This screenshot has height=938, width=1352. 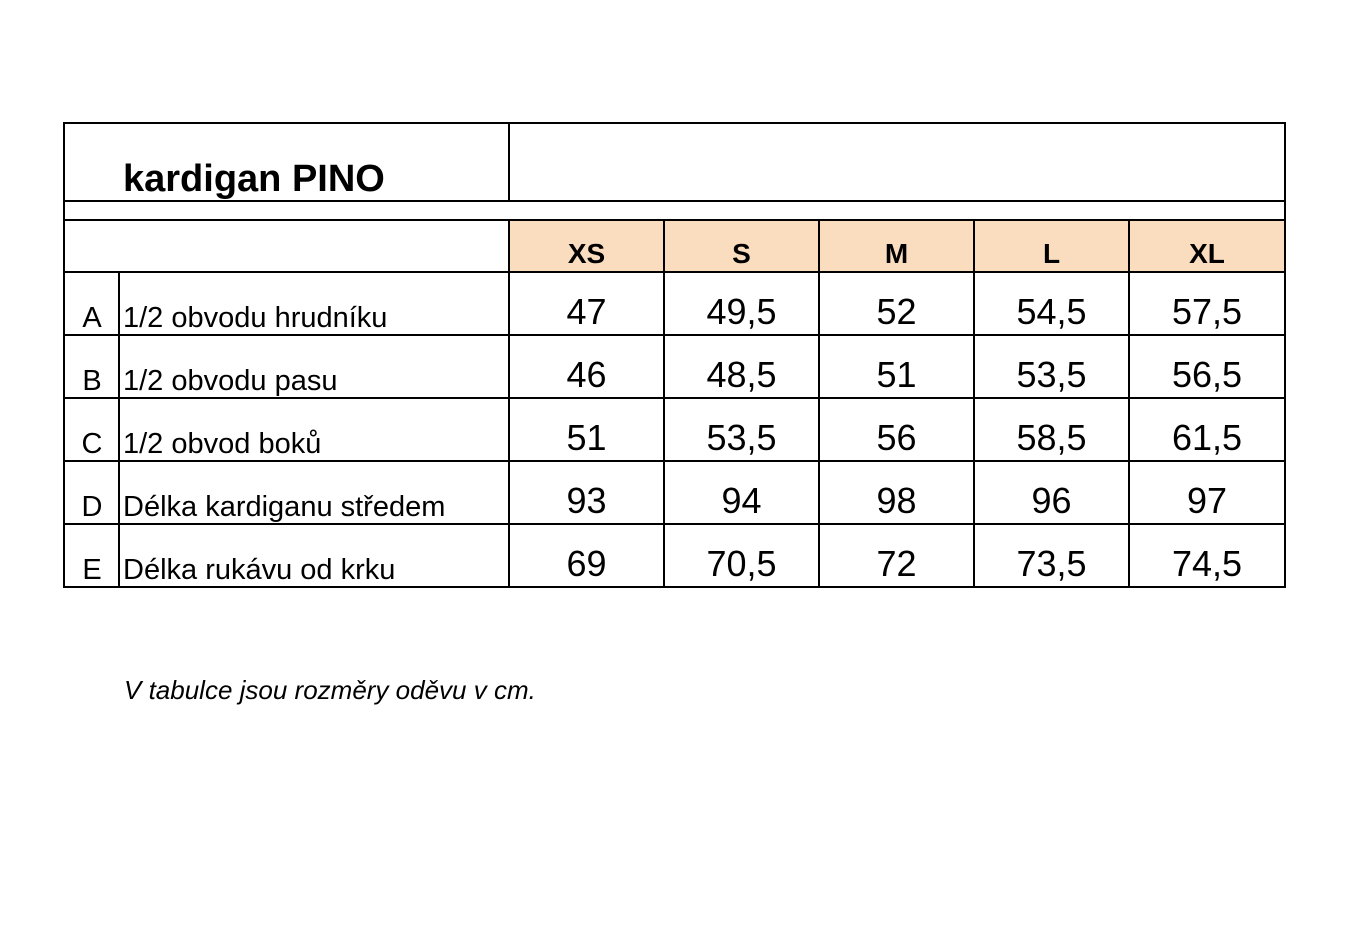 I want to click on row-label: Délka kardiganu středem, so click(x=284, y=507).